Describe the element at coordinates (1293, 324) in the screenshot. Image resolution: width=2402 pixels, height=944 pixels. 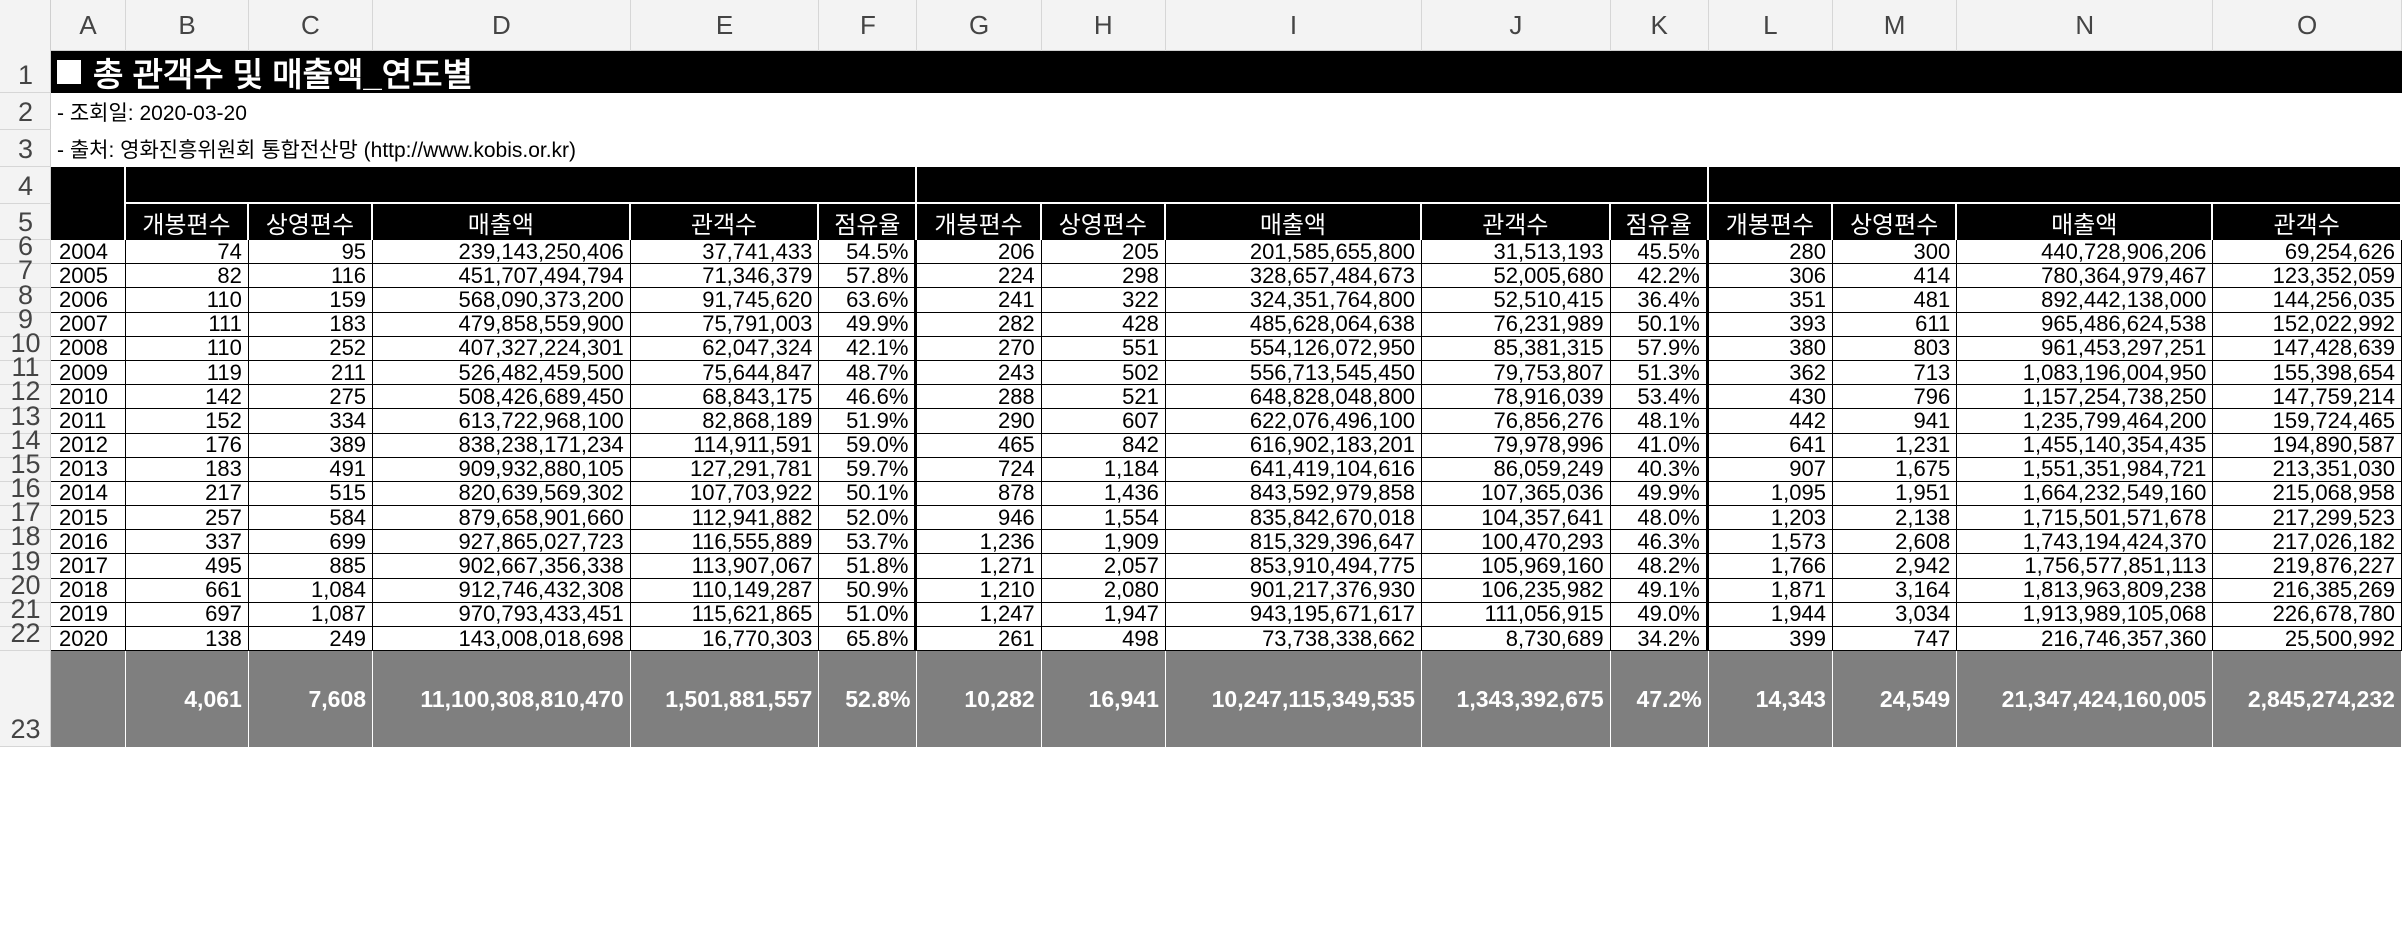
I see `data-cell: 485,628,064,638` at that location.